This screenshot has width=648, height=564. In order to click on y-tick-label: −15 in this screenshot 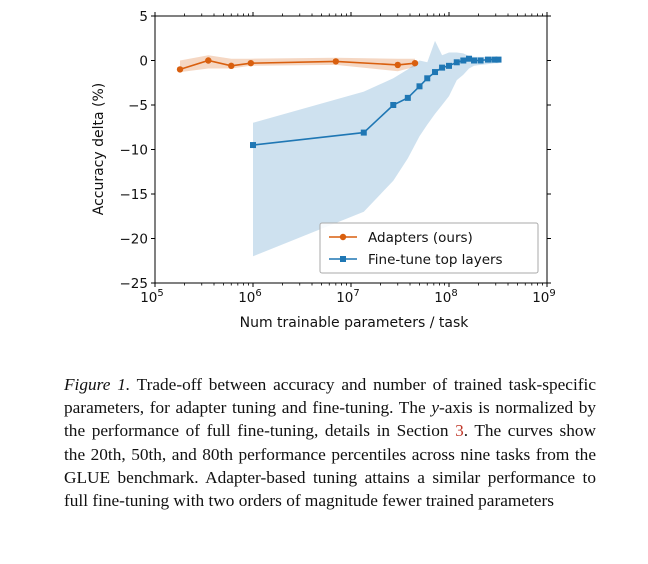, I will do `click(134, 195)`.